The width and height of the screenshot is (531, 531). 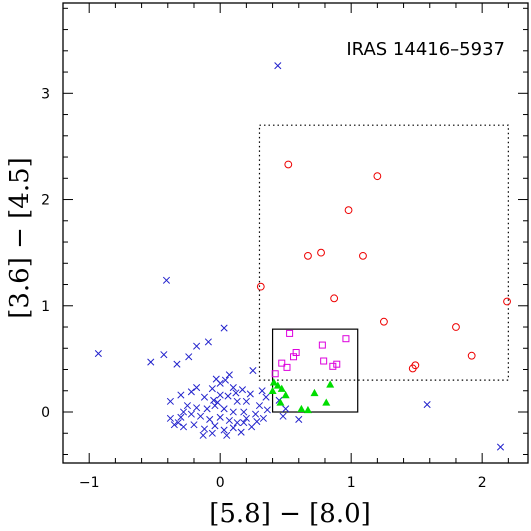 I want to click on x-tick-label: 2, so click(x=482, y=483).